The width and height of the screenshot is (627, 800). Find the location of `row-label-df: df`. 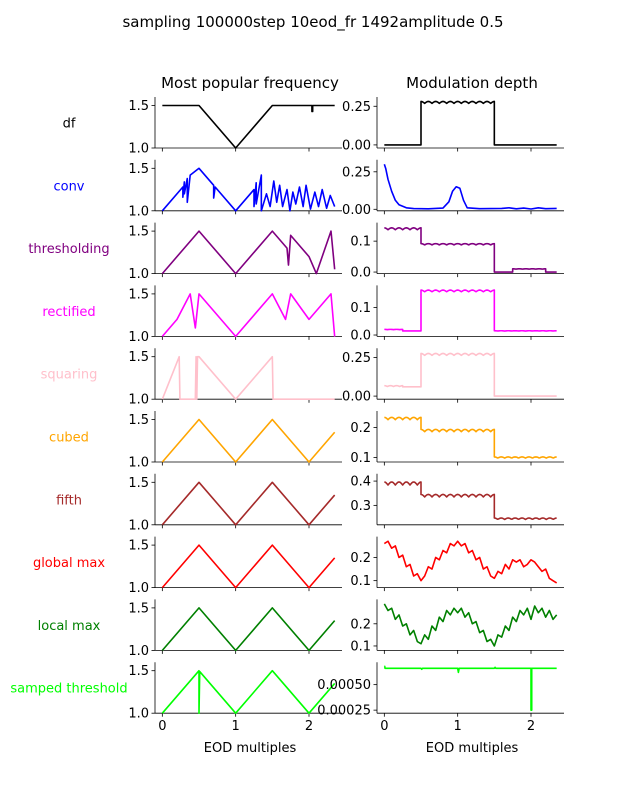

row-label-df: df is located at coordinates (69, 124).